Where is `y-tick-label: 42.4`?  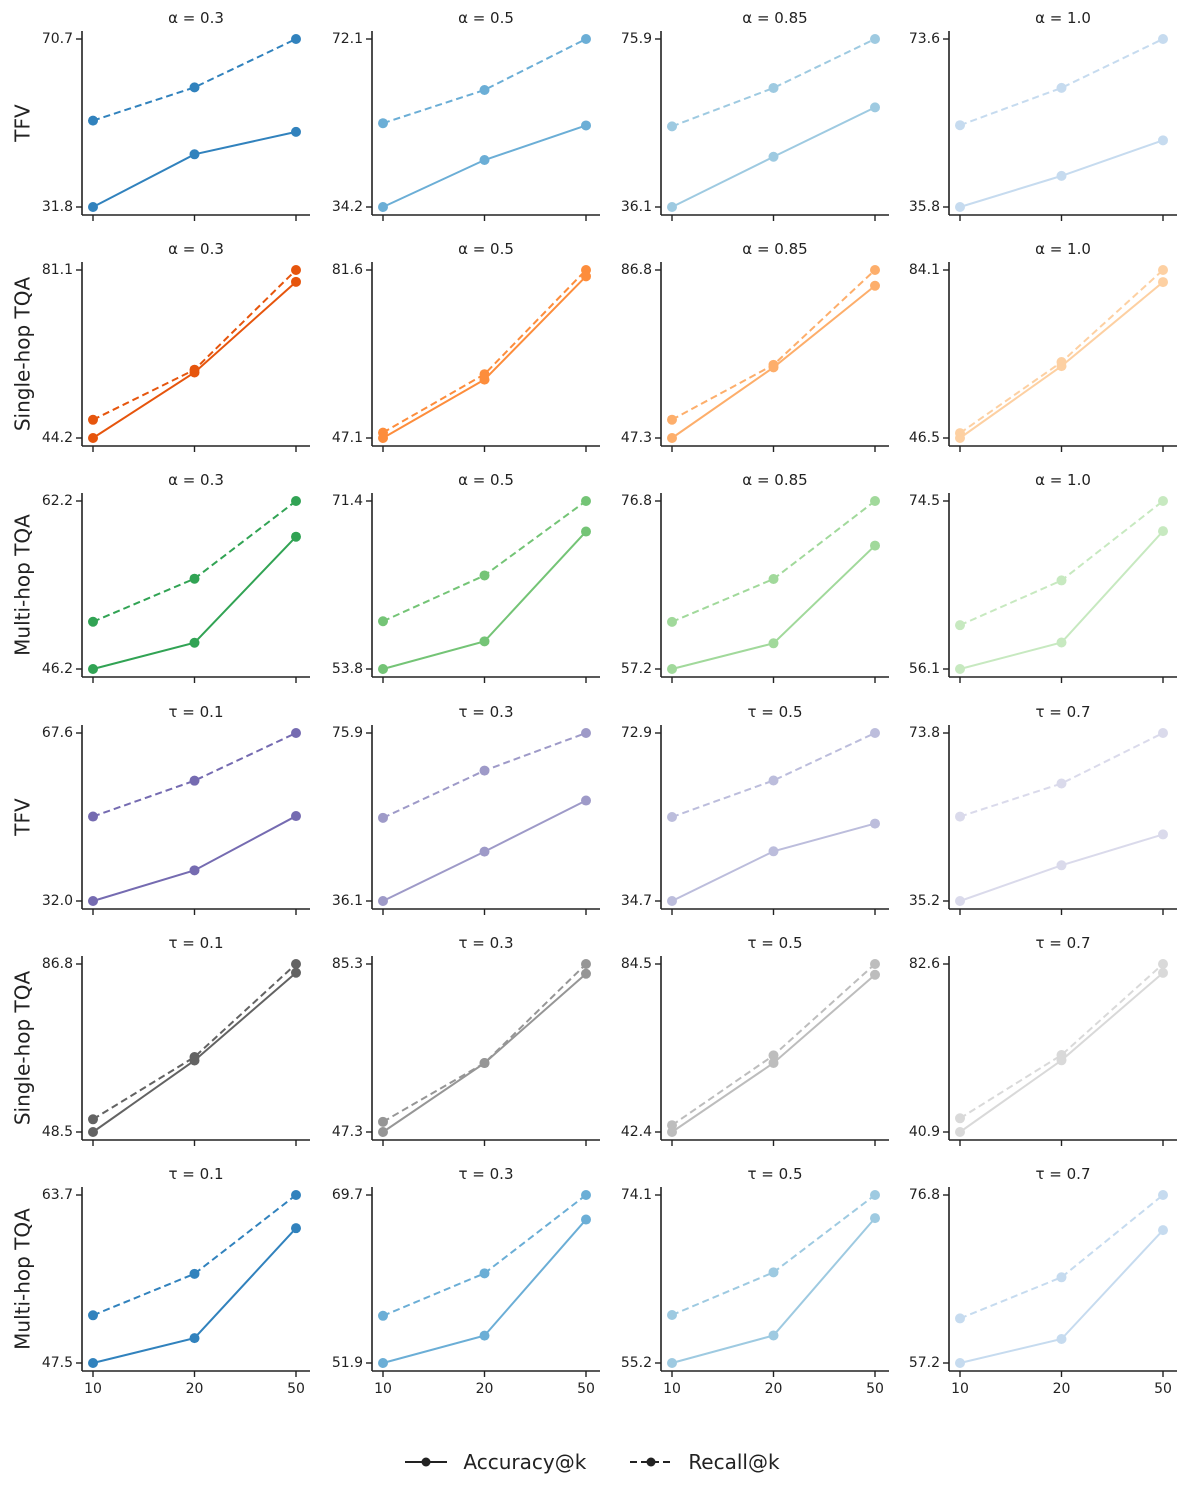 y-tick-label: 42.4 is located at coordinates (636, 1132).